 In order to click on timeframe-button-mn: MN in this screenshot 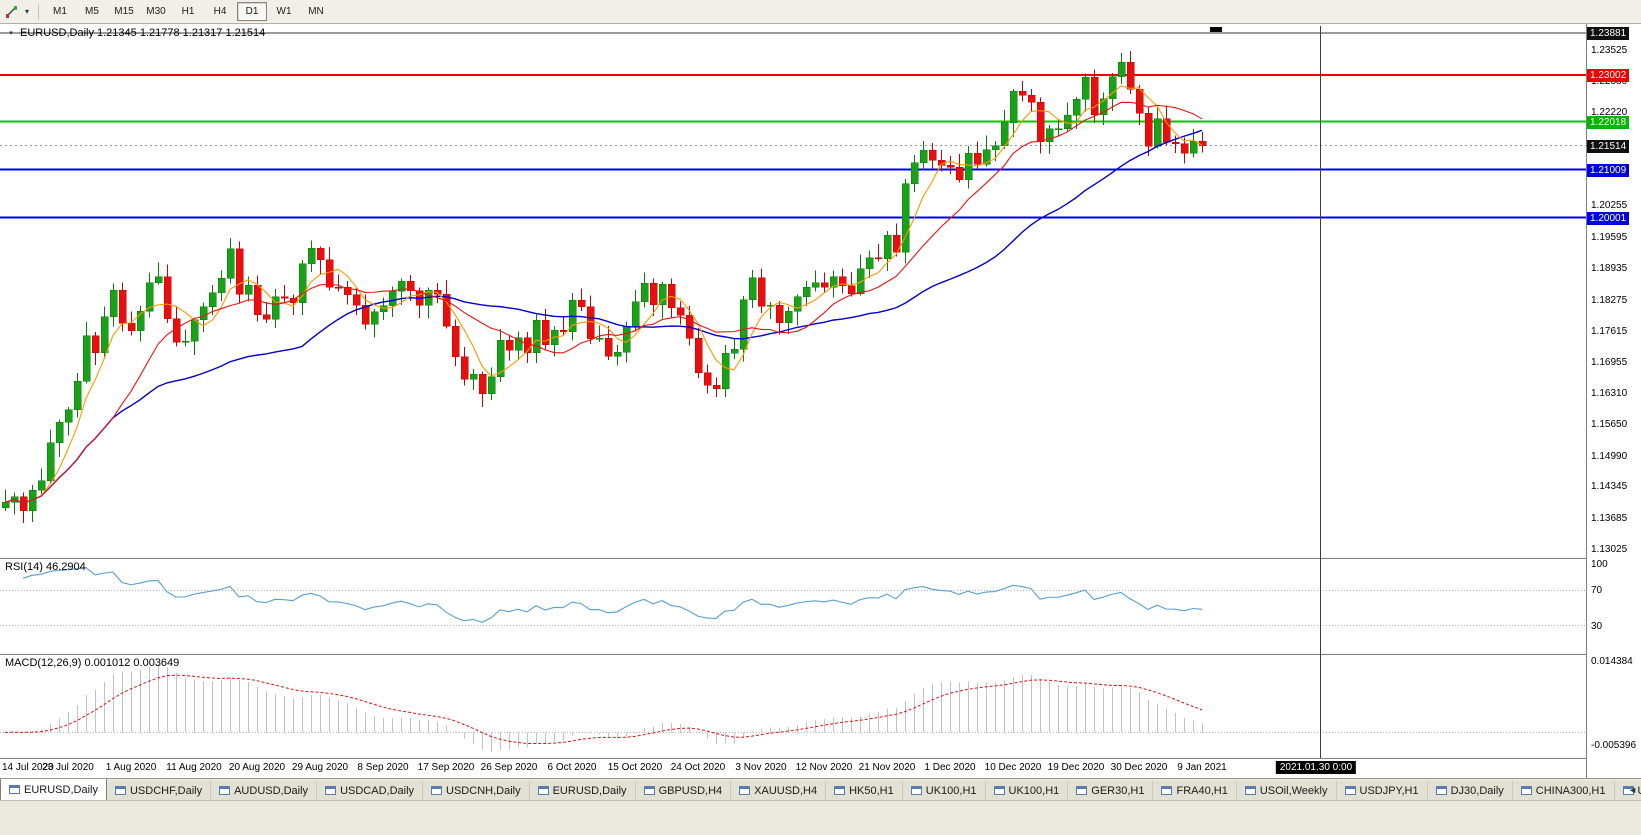, I will do `click(316, 11)`.